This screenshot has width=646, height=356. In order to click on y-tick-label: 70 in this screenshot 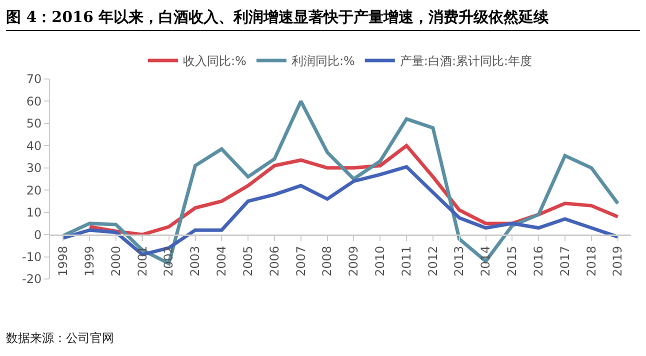, I will do `click(34, 79)`.